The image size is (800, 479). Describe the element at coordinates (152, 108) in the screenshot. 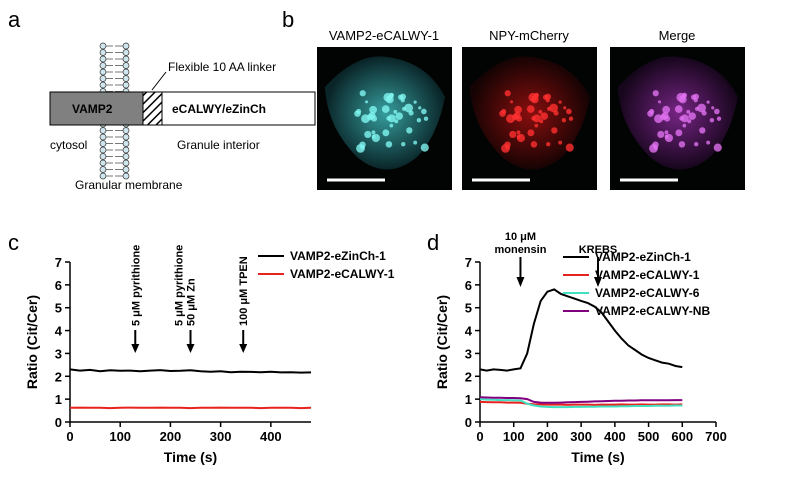

I see `linker-box` at that location.